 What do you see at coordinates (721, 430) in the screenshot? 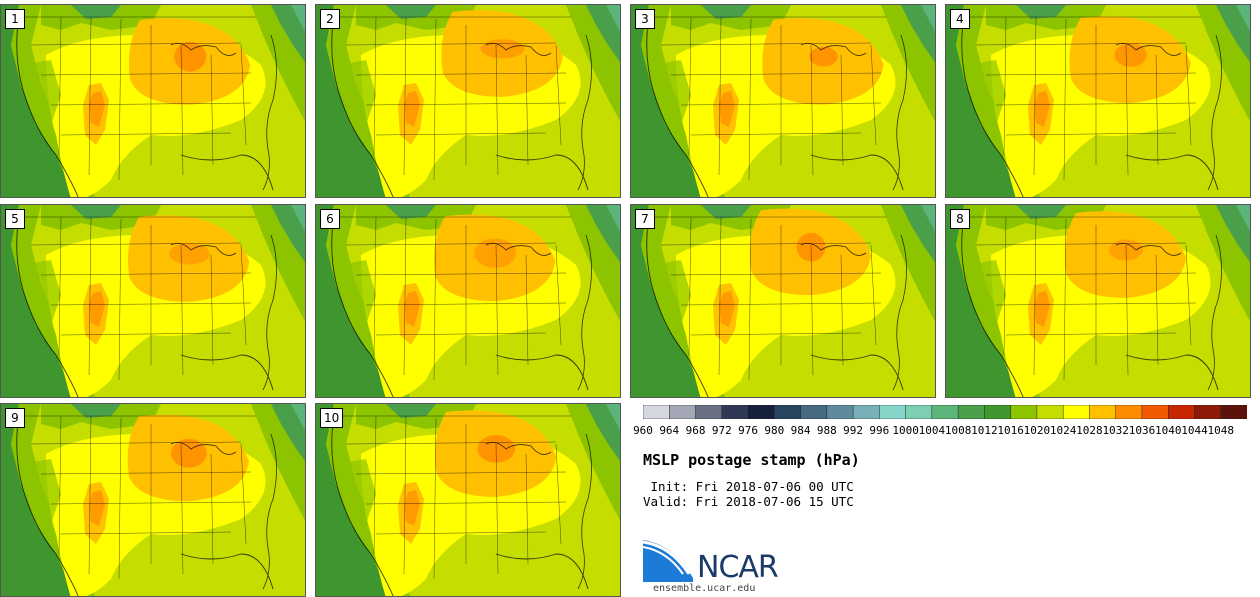
I see `colorbar-tick-label: 972` at bounding box center [721, 430].